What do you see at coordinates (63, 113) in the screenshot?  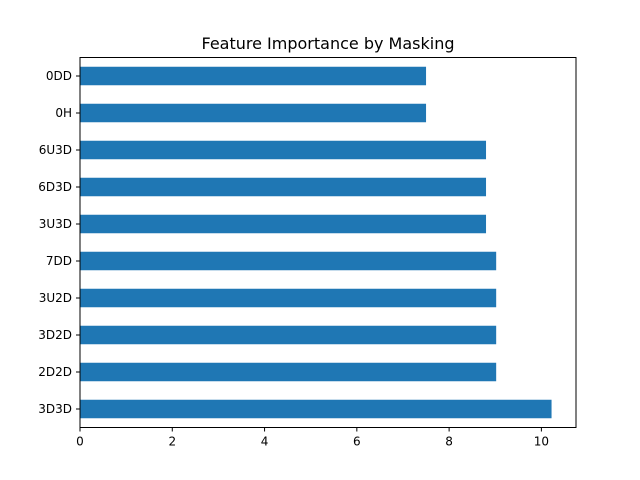 I see `y-tick-label: 0H` at bounding box center [63, 113].